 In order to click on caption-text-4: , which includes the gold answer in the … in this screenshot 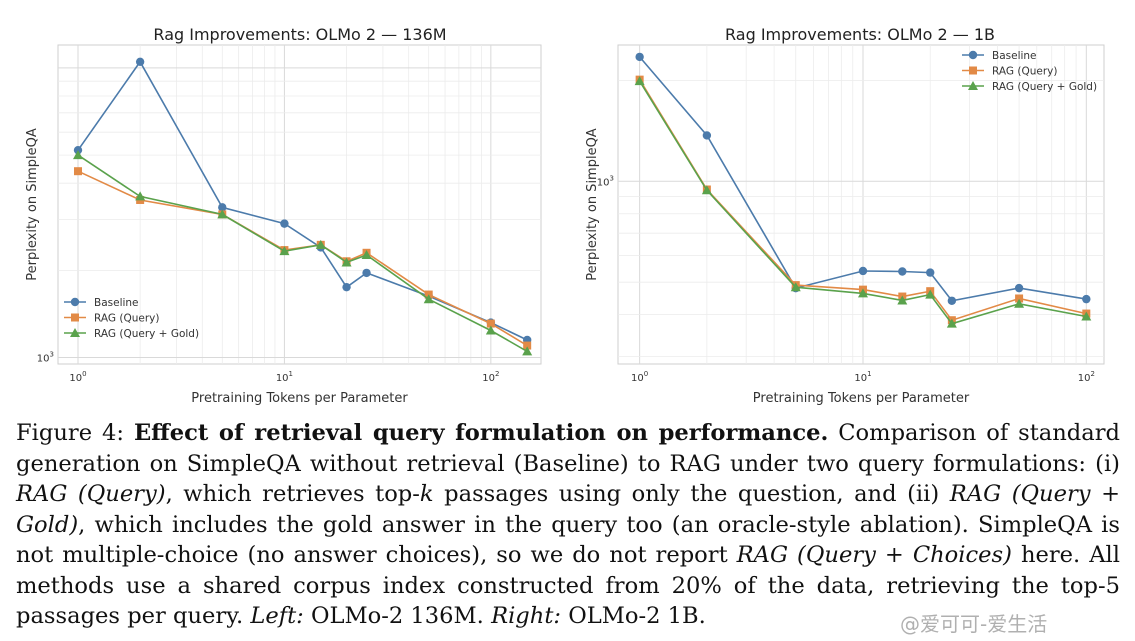, I will do `click(568, 540)`.